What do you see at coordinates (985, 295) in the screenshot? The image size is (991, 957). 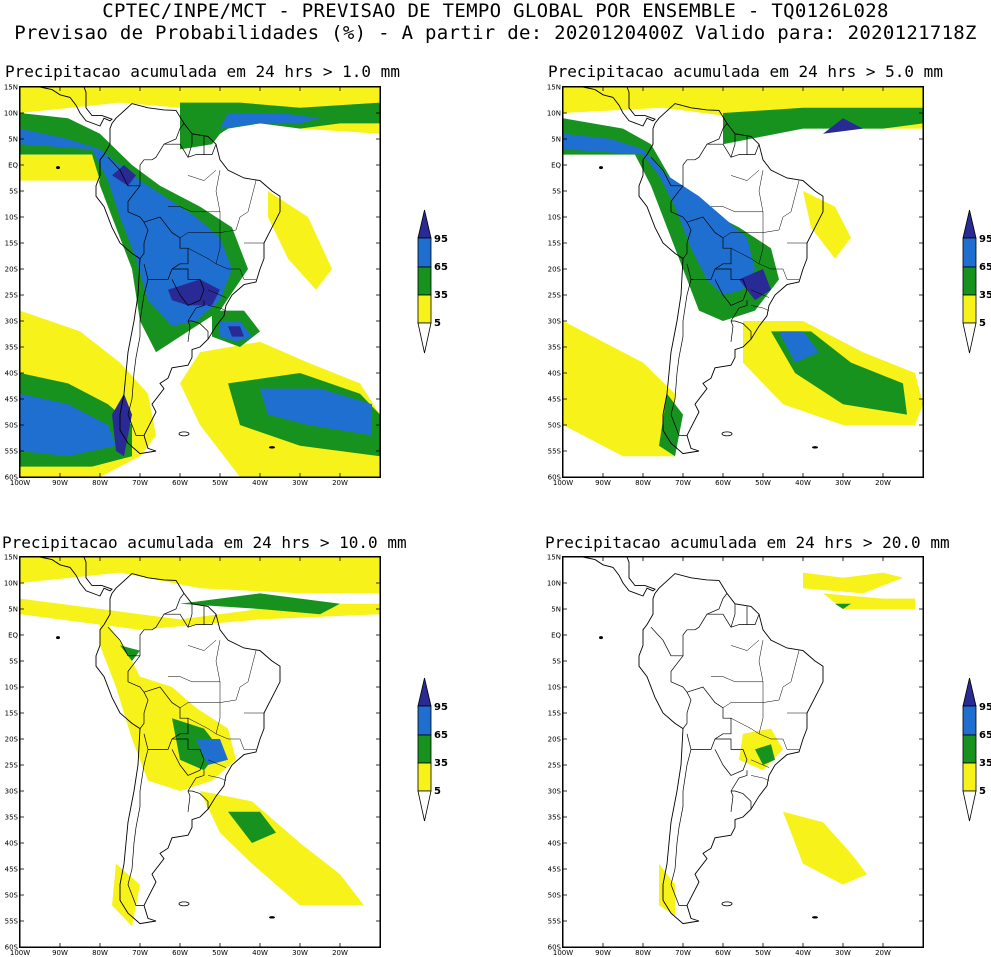 I see `legend-label-35: 35` at bounding box center [985, 295].